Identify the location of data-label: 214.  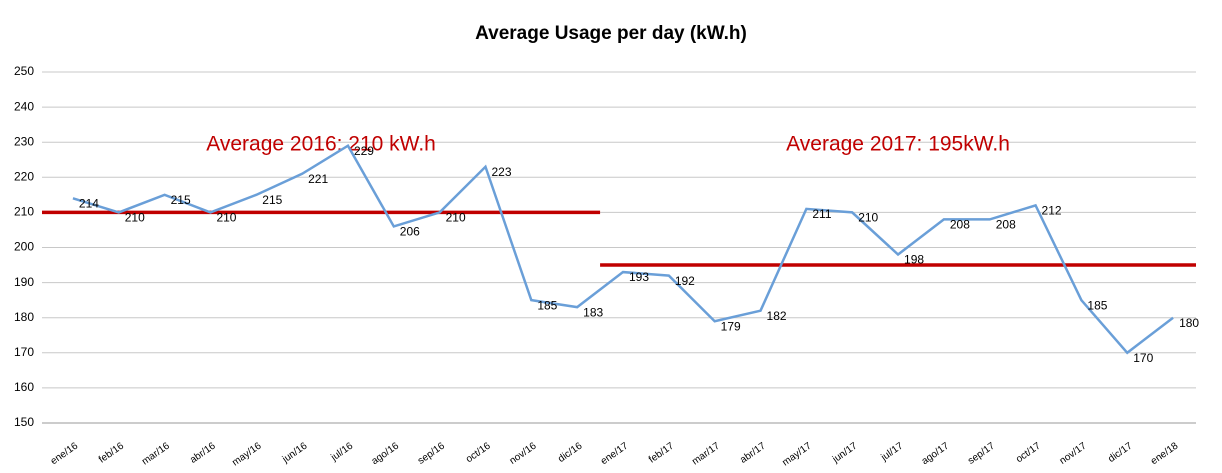
(89, 204).